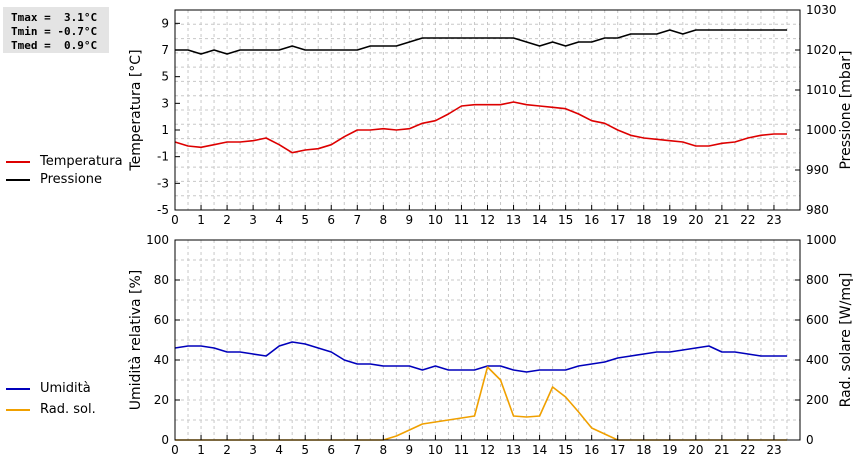 The image size is (860, 460). What do you see at coordinates (161, 400) in the screenshot?
I see `y-tick-label: 20` at bounding box center [161, 400].